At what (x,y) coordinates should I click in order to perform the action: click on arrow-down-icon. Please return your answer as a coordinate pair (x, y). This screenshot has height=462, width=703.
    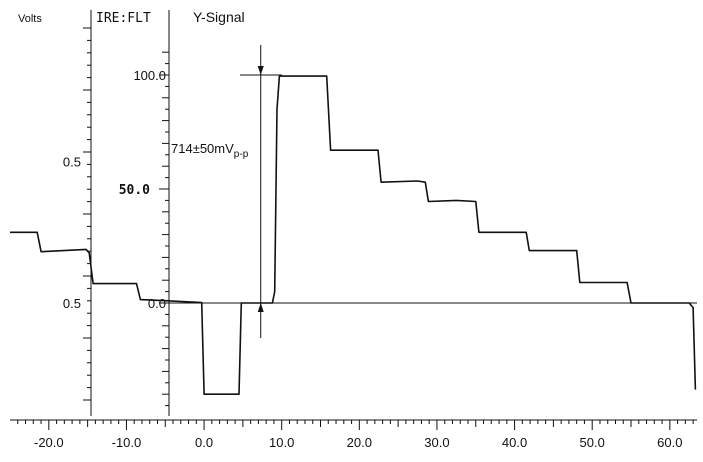
    Looking at the image, I should click on (260, 70).